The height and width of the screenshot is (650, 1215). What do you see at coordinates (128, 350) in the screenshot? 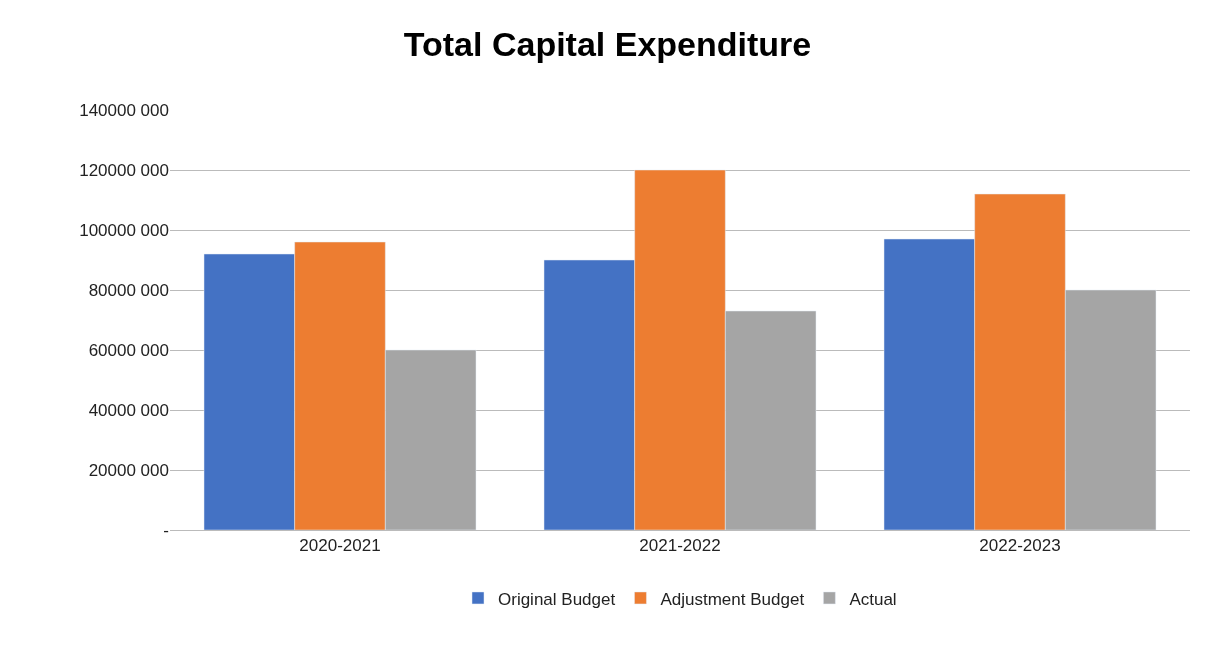
I see `y-tick-label: 60000 000` at bounding box center [128, 350].